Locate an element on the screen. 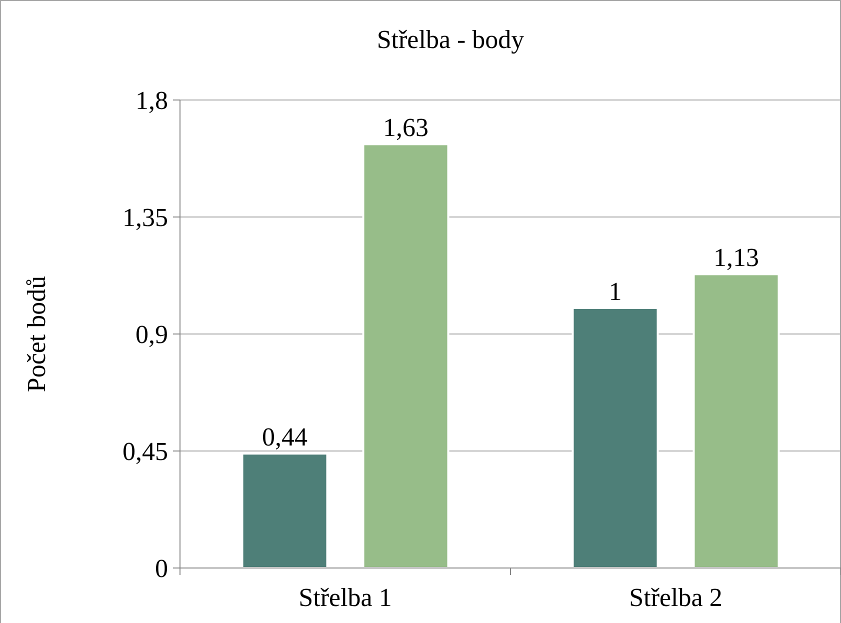 The width and height of the screenshot is (841, 623). y-tick-label: 1,8 is located at coordinates (152, 101).